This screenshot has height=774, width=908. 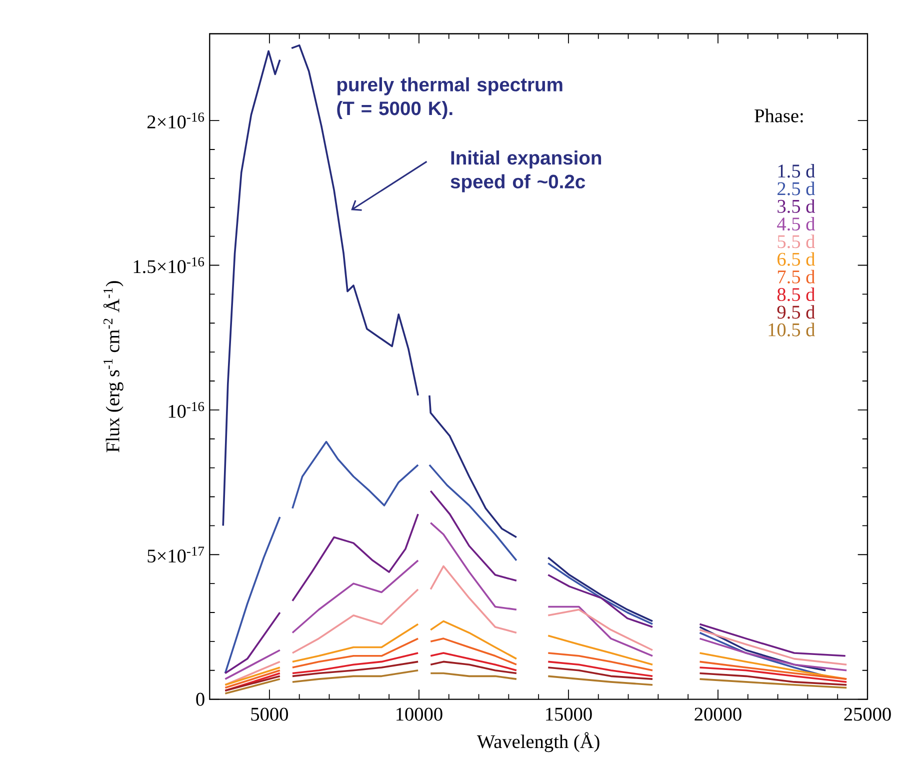 I want to click on x-tick-label: 15000, so click(x=569, y=714).